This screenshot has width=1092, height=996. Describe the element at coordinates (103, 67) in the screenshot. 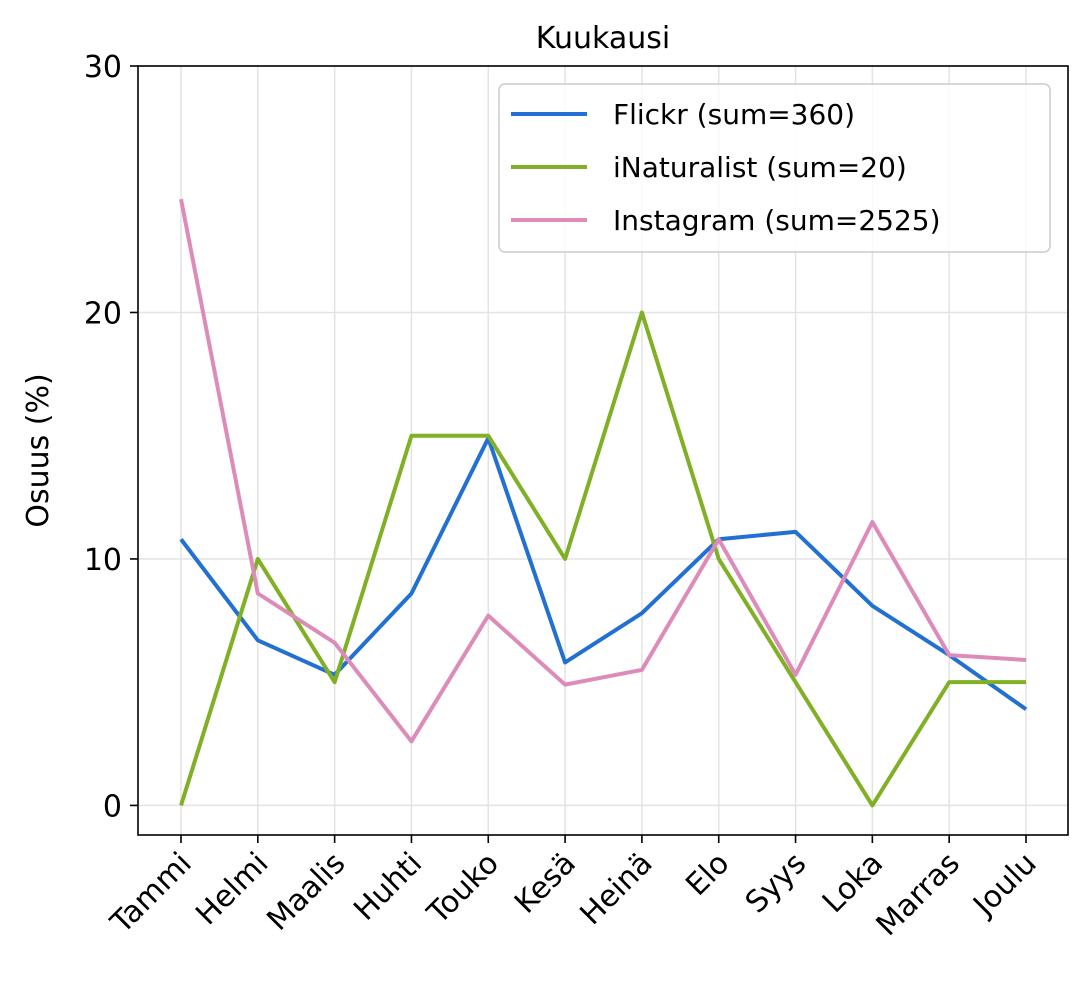

I see `y-tick-label: 30` at that location.